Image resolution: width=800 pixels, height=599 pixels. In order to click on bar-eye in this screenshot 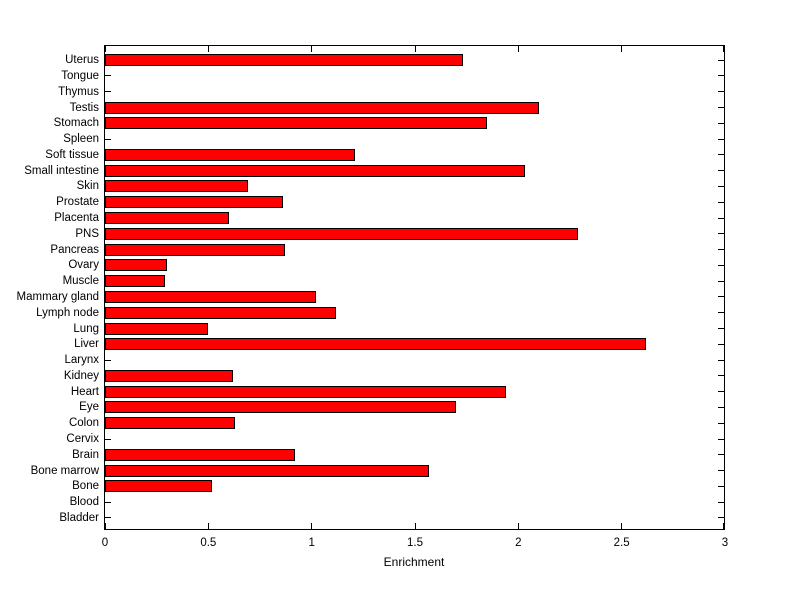, I will do `click(281, 407)`.